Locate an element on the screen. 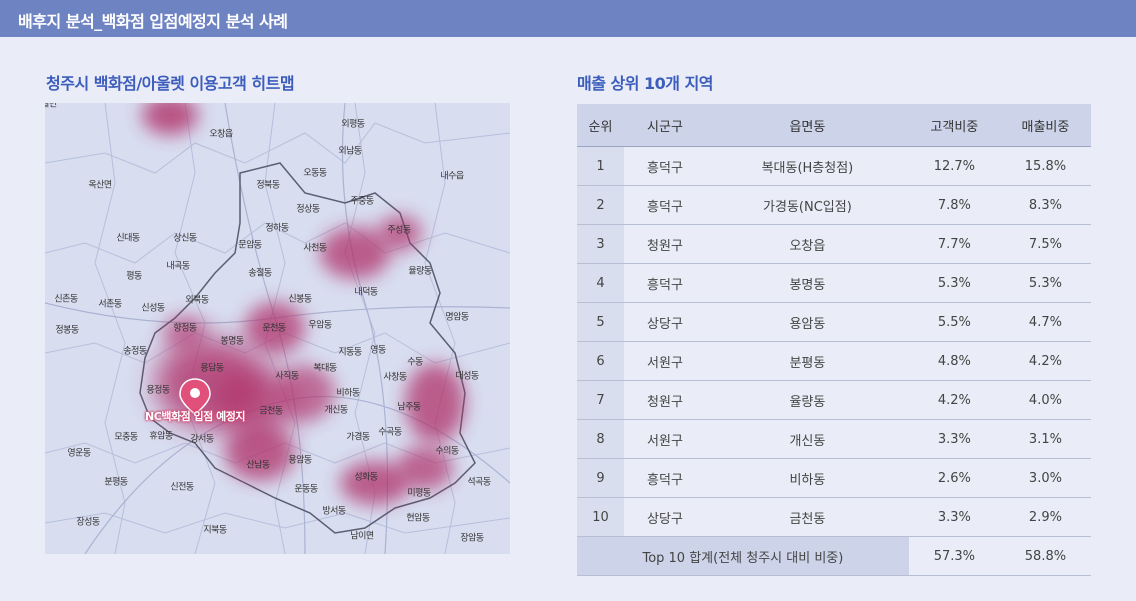 This screenshot has height=601, width=1136. customer-share-cell: 7.7% is located at coordinates (954, 244).